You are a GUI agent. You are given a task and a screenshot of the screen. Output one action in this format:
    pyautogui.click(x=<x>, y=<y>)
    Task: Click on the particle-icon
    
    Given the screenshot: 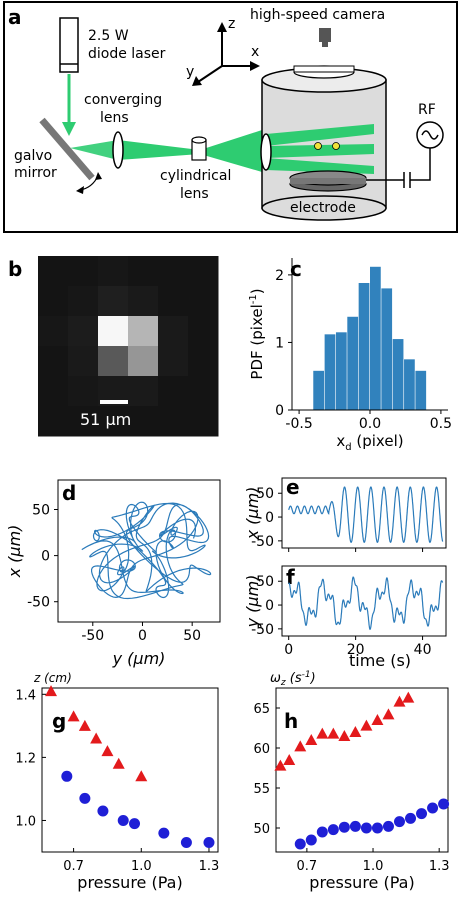 What is the action you would take?
    pyautogui.click(x=318, y=146)
    